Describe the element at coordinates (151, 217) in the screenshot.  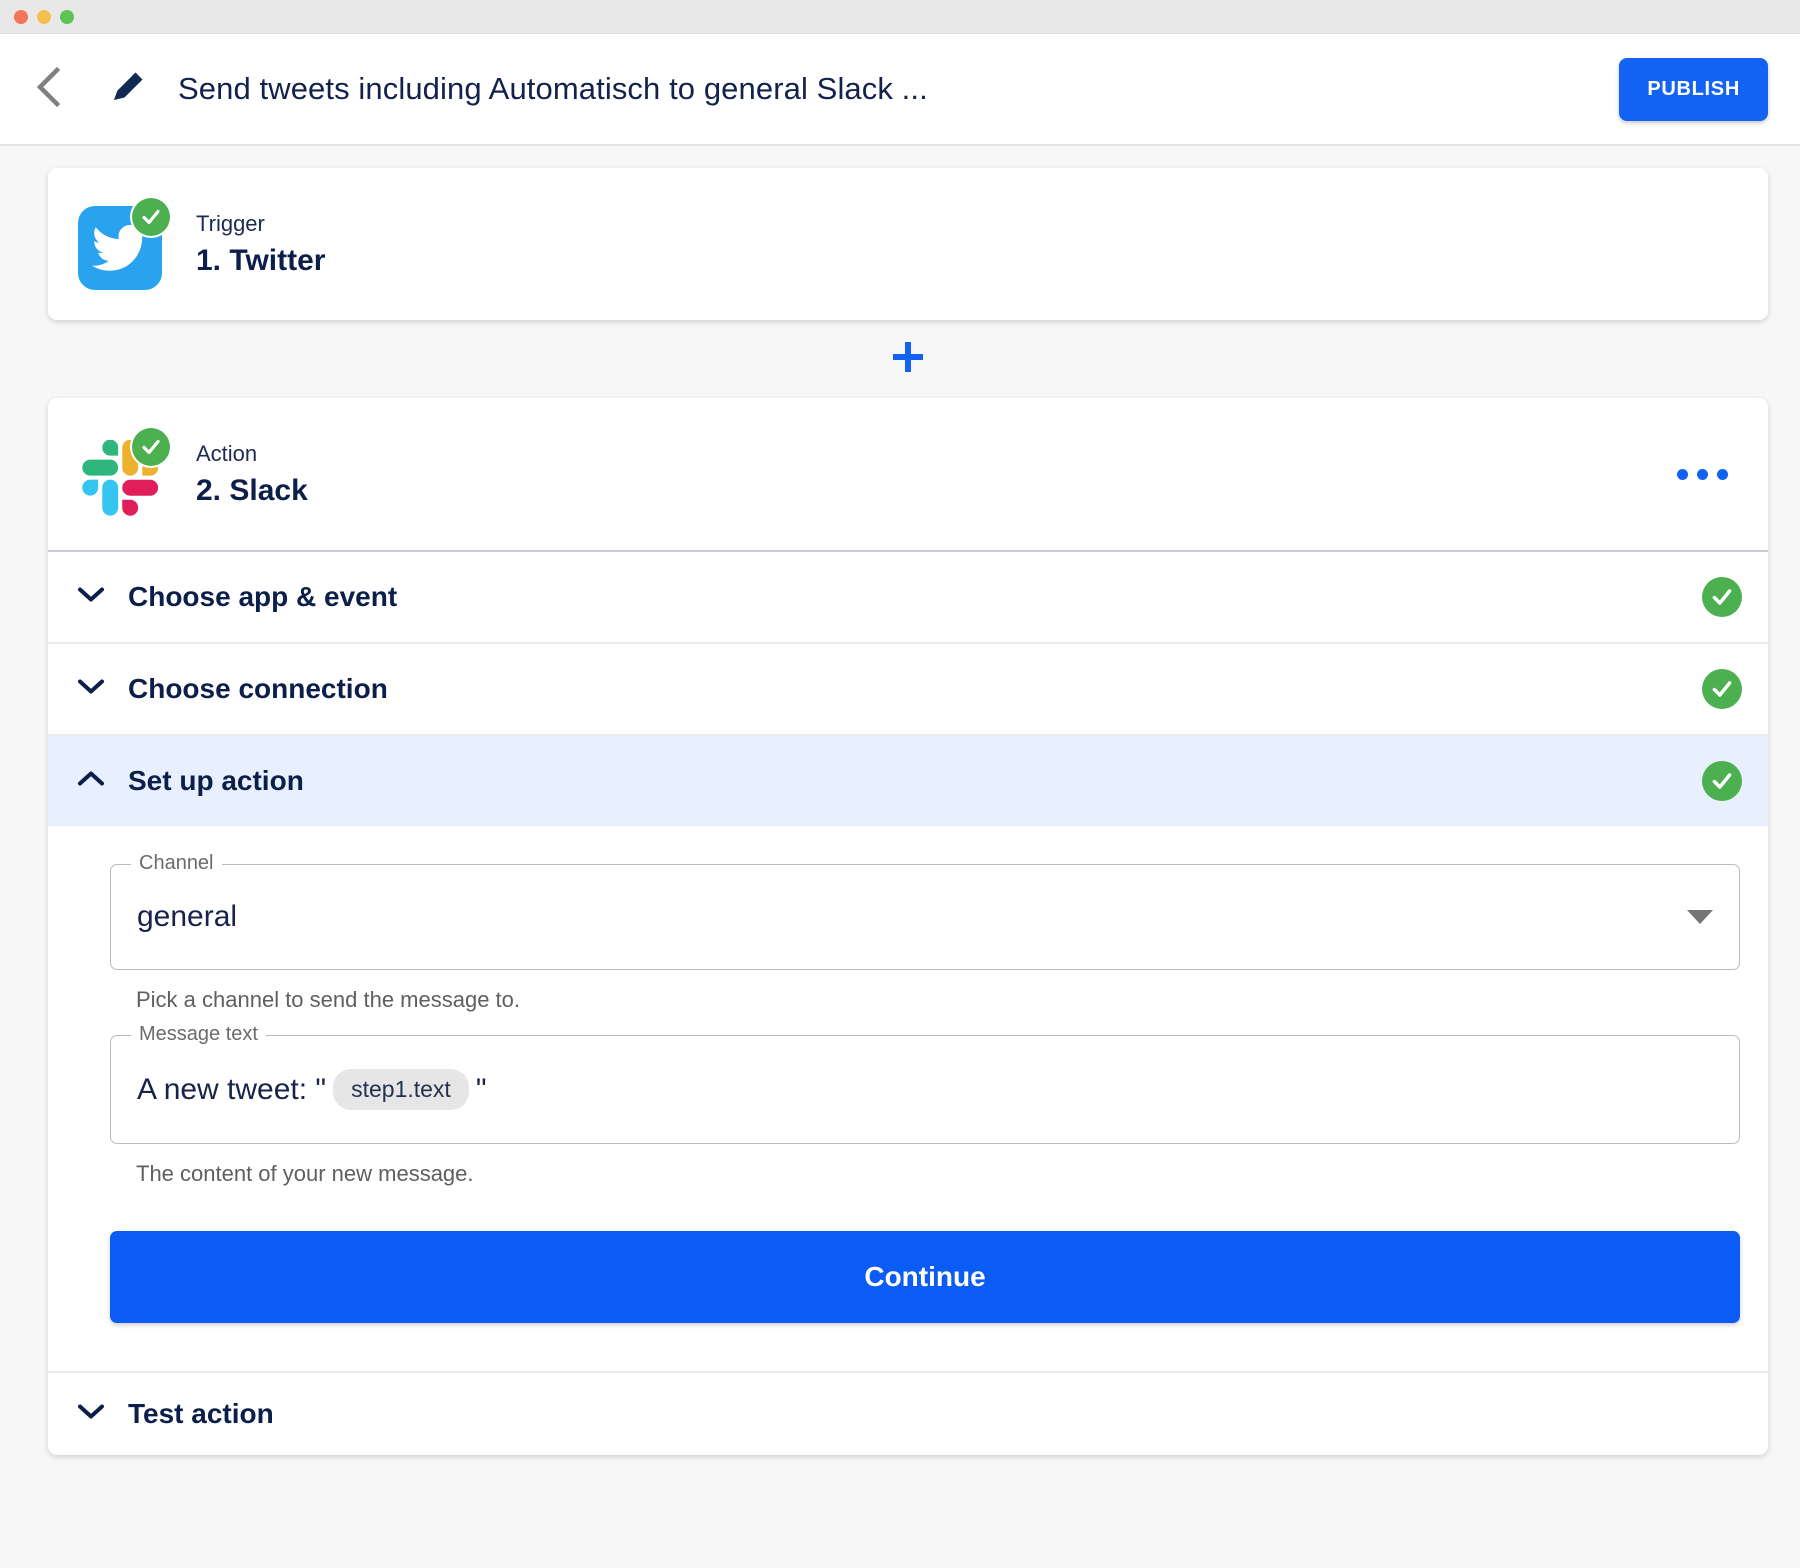
I see `trigger-status-check-icon` at that location.